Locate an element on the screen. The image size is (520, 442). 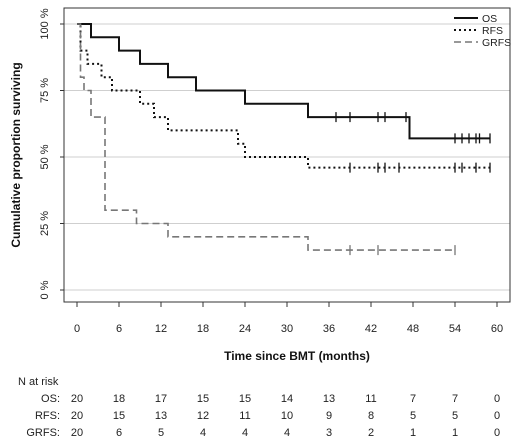
y-tick-label: 50 % is located at coordinates (45, 156).